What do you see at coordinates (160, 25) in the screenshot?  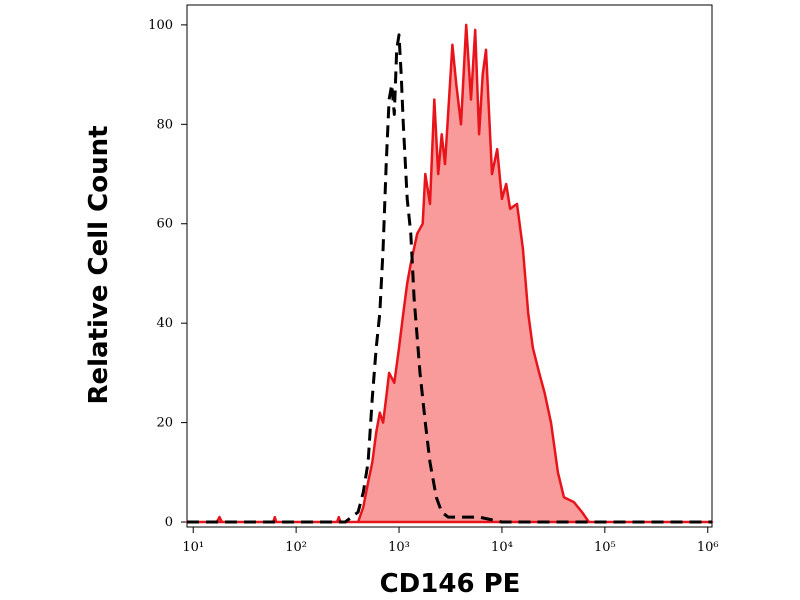 I see `y-tick-label: 100` at bounding box center [160, 25].